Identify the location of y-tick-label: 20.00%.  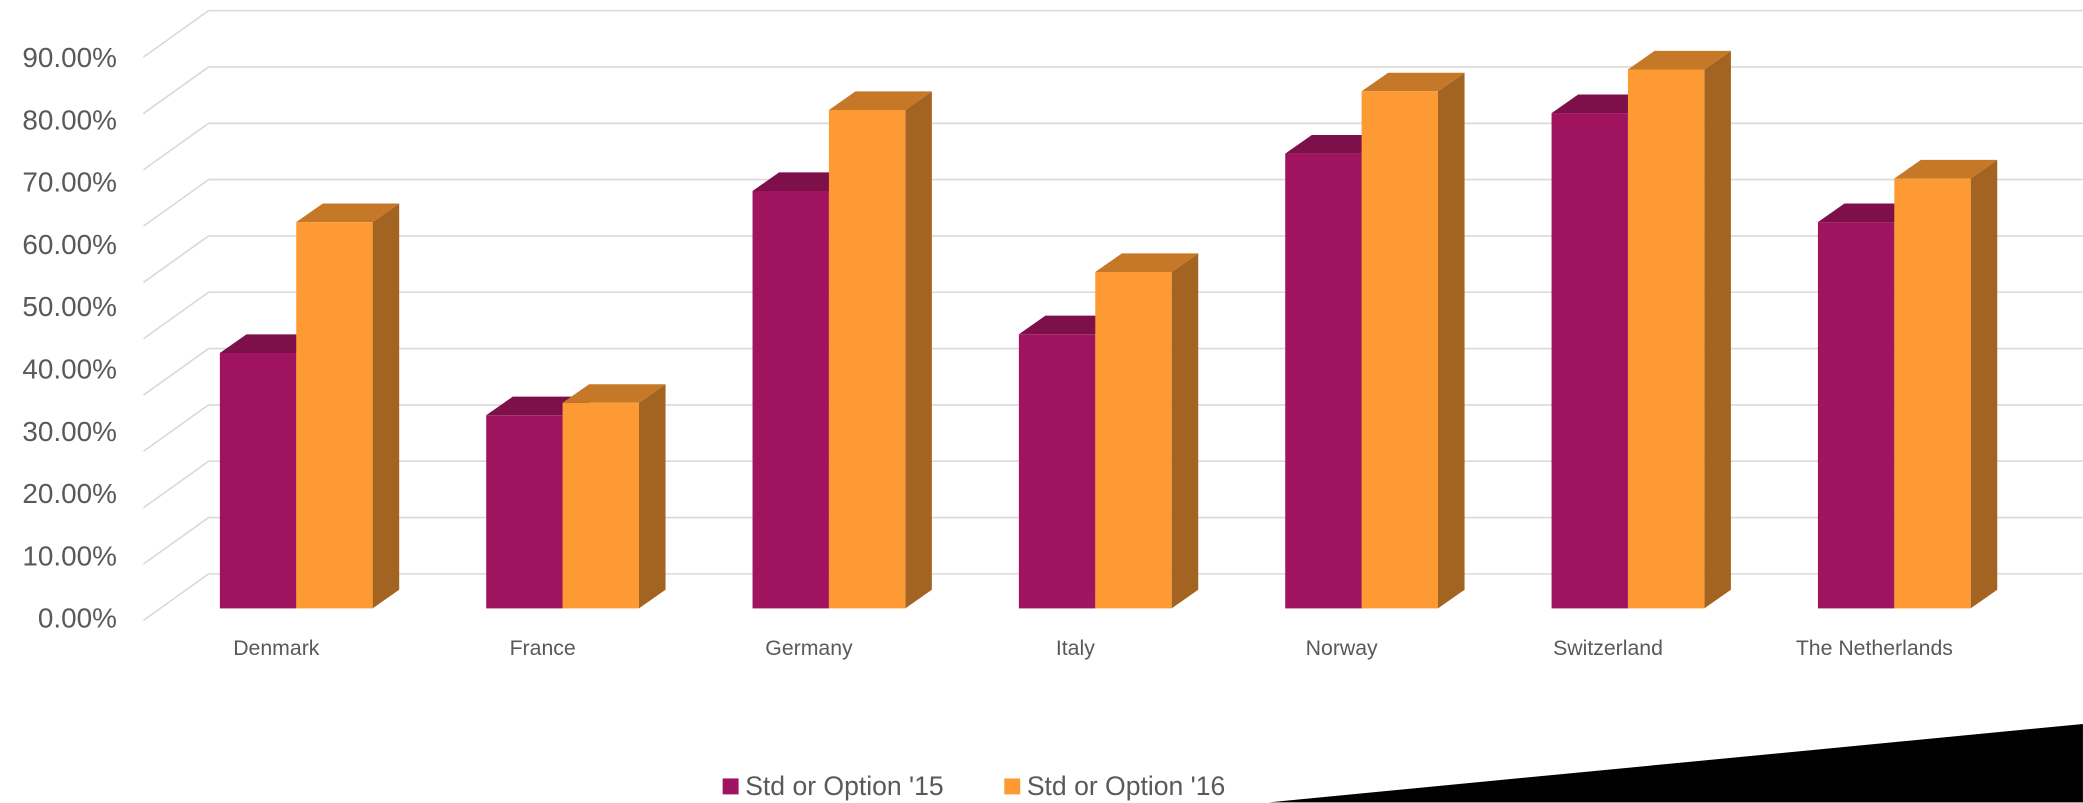
(69, 493).